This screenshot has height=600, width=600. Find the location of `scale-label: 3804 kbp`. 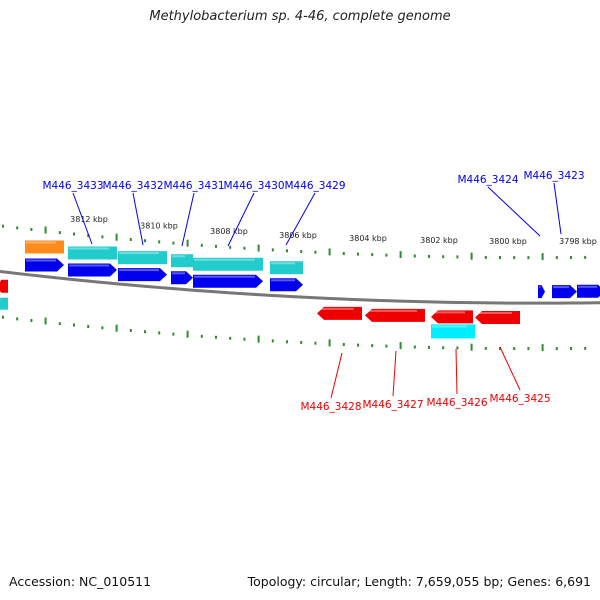

scale-label: 3804 kbp is located at coordinates (368, 238).